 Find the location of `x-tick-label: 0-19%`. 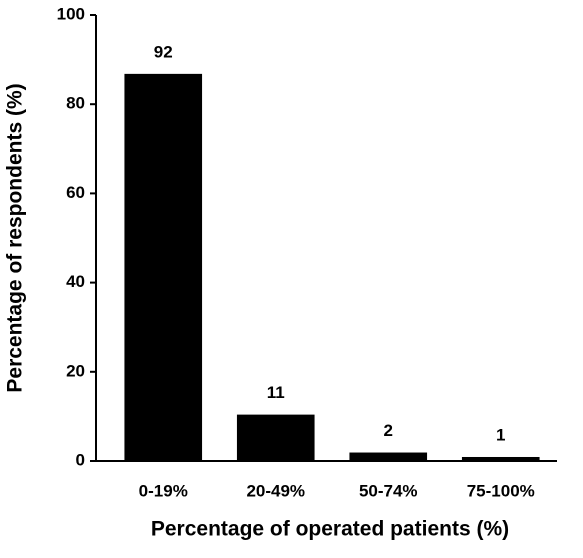

x-tick-label: 0-19% is located at coordinates (163, 490).